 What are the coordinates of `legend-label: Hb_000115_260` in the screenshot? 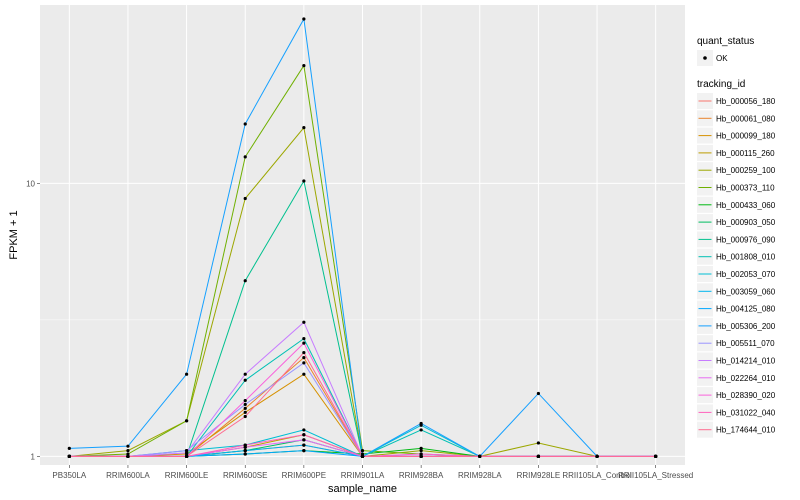 It's located at (745, 153).